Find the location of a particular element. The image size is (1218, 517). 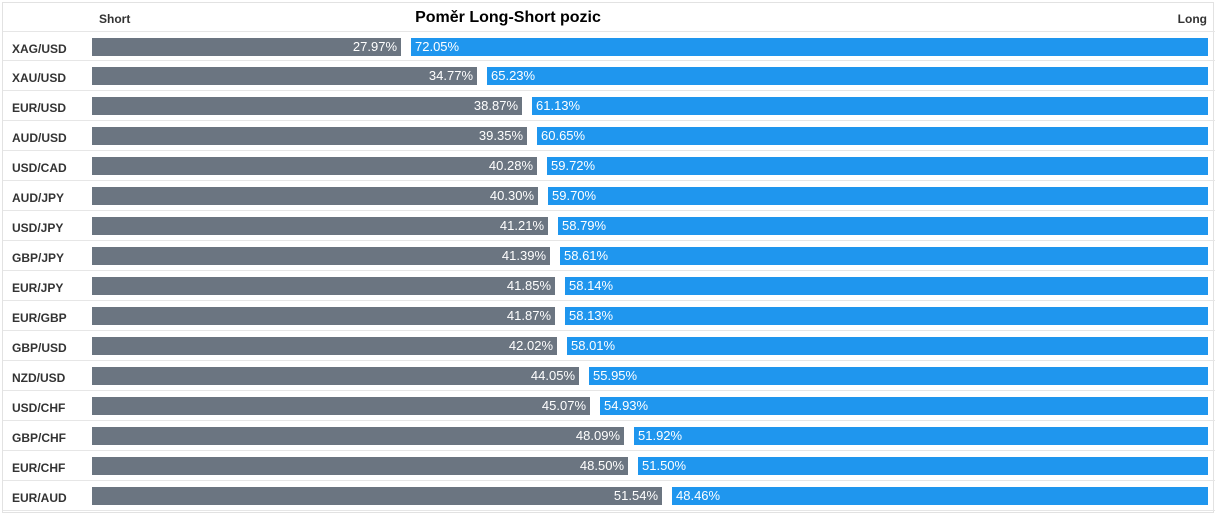

short-bar: 40.28% is located at coordinates (314, 166).